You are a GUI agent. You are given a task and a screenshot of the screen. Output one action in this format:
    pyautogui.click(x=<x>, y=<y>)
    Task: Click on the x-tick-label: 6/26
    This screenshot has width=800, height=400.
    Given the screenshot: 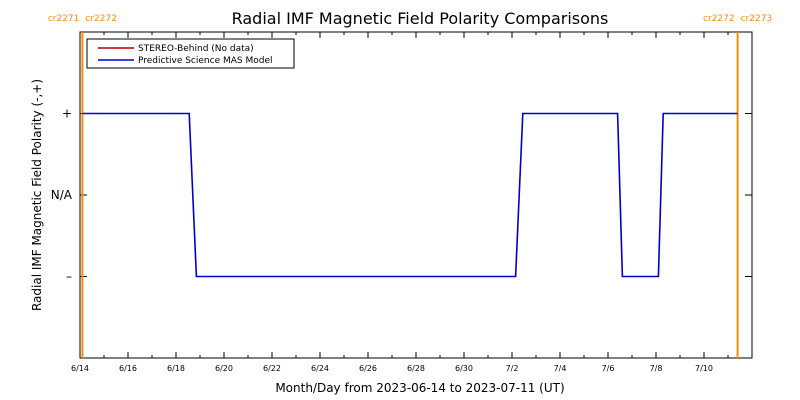 What is the action you would take?
    pyautogui.click(x=368, y=368)
    